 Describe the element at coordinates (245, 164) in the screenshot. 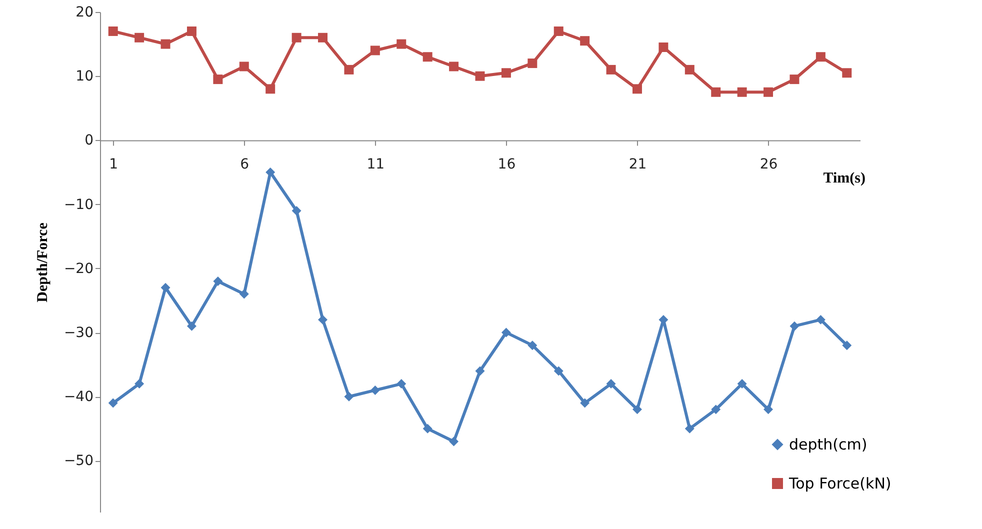

I see `x-tick-label: 6` at that location.